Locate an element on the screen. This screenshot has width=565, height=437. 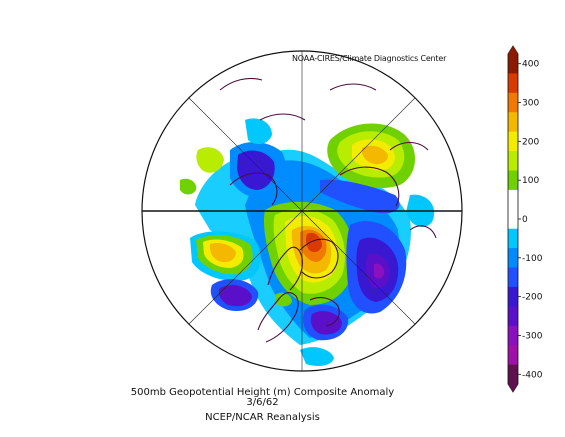
legend-bottom-arrow is located at coordinates (513, 388).